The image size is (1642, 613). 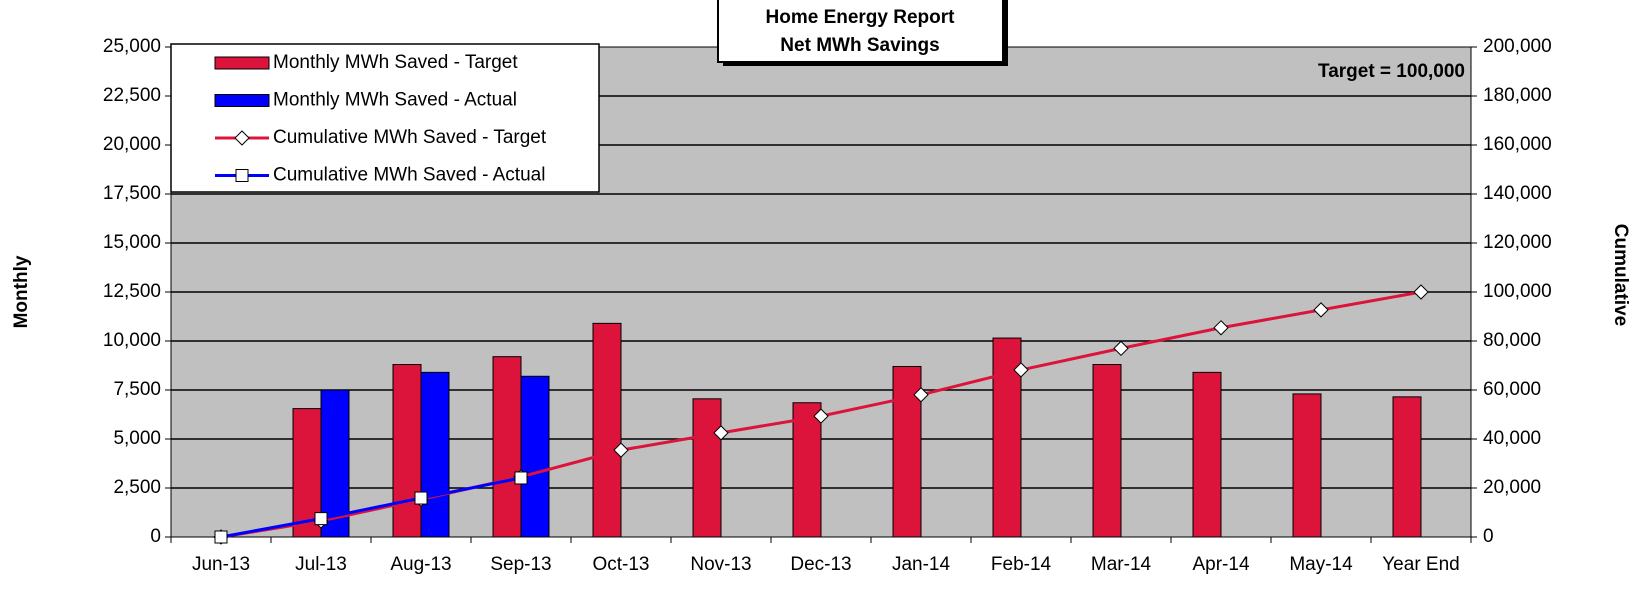 What do you see at coordinates (1517, 95) in the screenshot?
I see `y2-tick-label: 180,000` at bounding box center [1517, 95].